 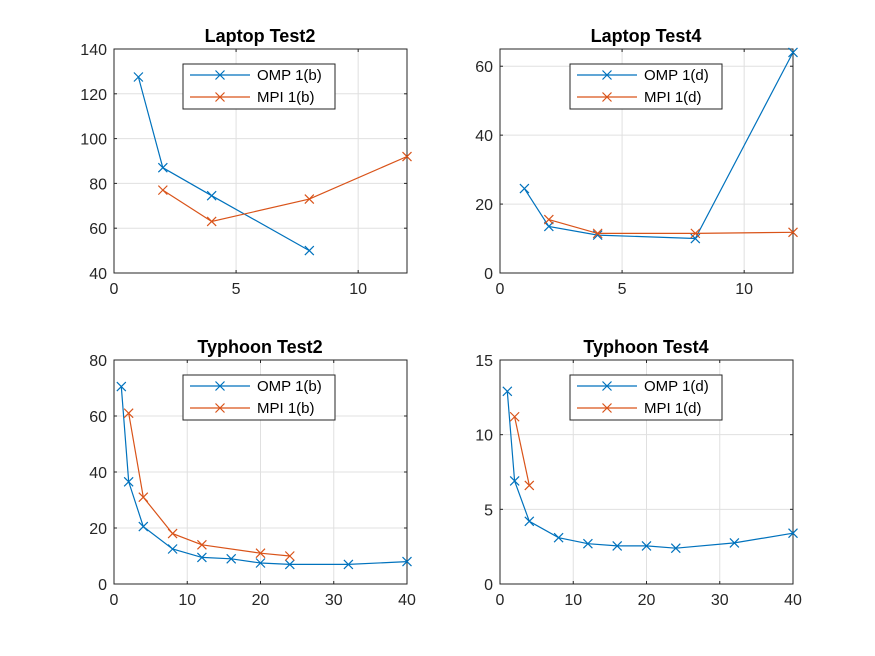 I want to click on subplot-title: Typhoon Test4, so click(x=645, y=347).